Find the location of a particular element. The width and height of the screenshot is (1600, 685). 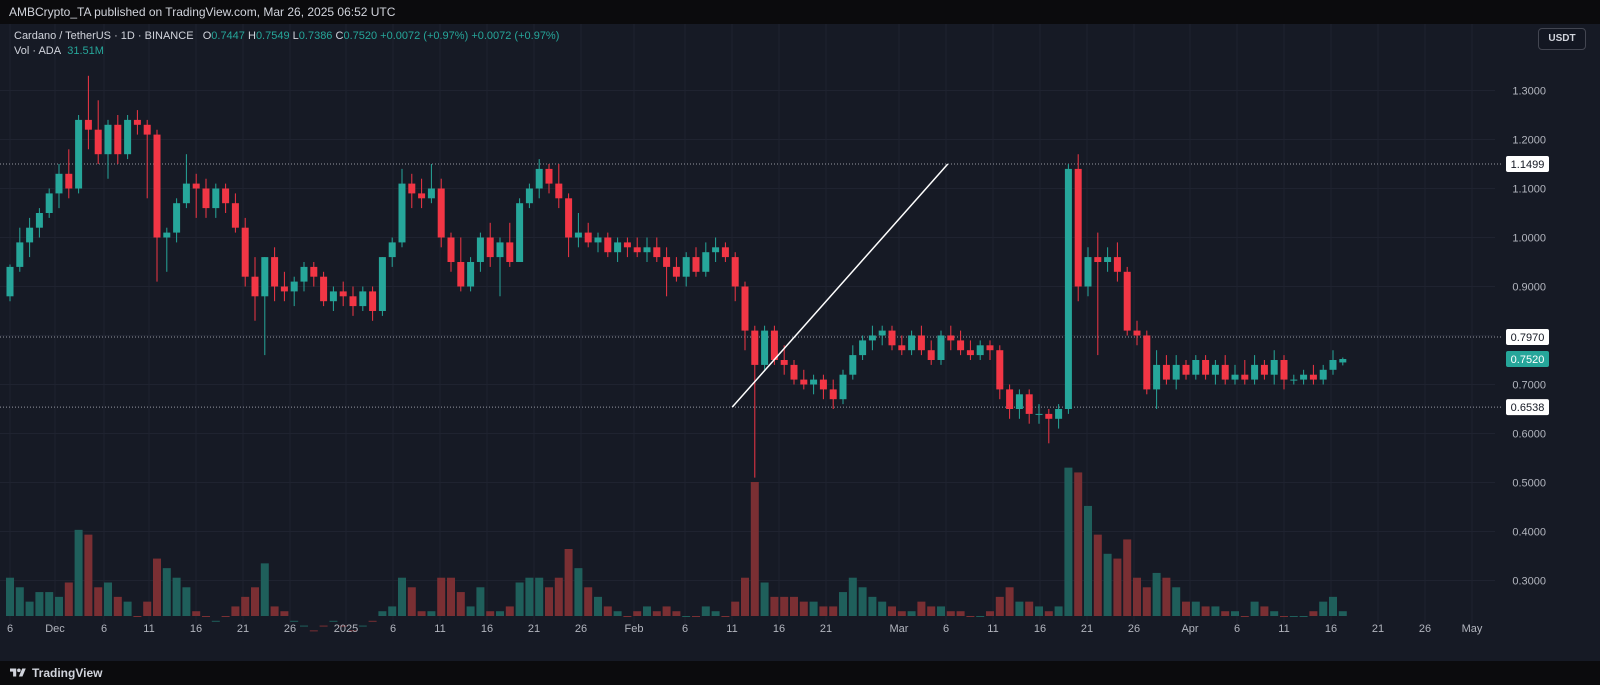

legend-volume-row: Vol · ADA 31.51M is located at coordinates (286, 51).